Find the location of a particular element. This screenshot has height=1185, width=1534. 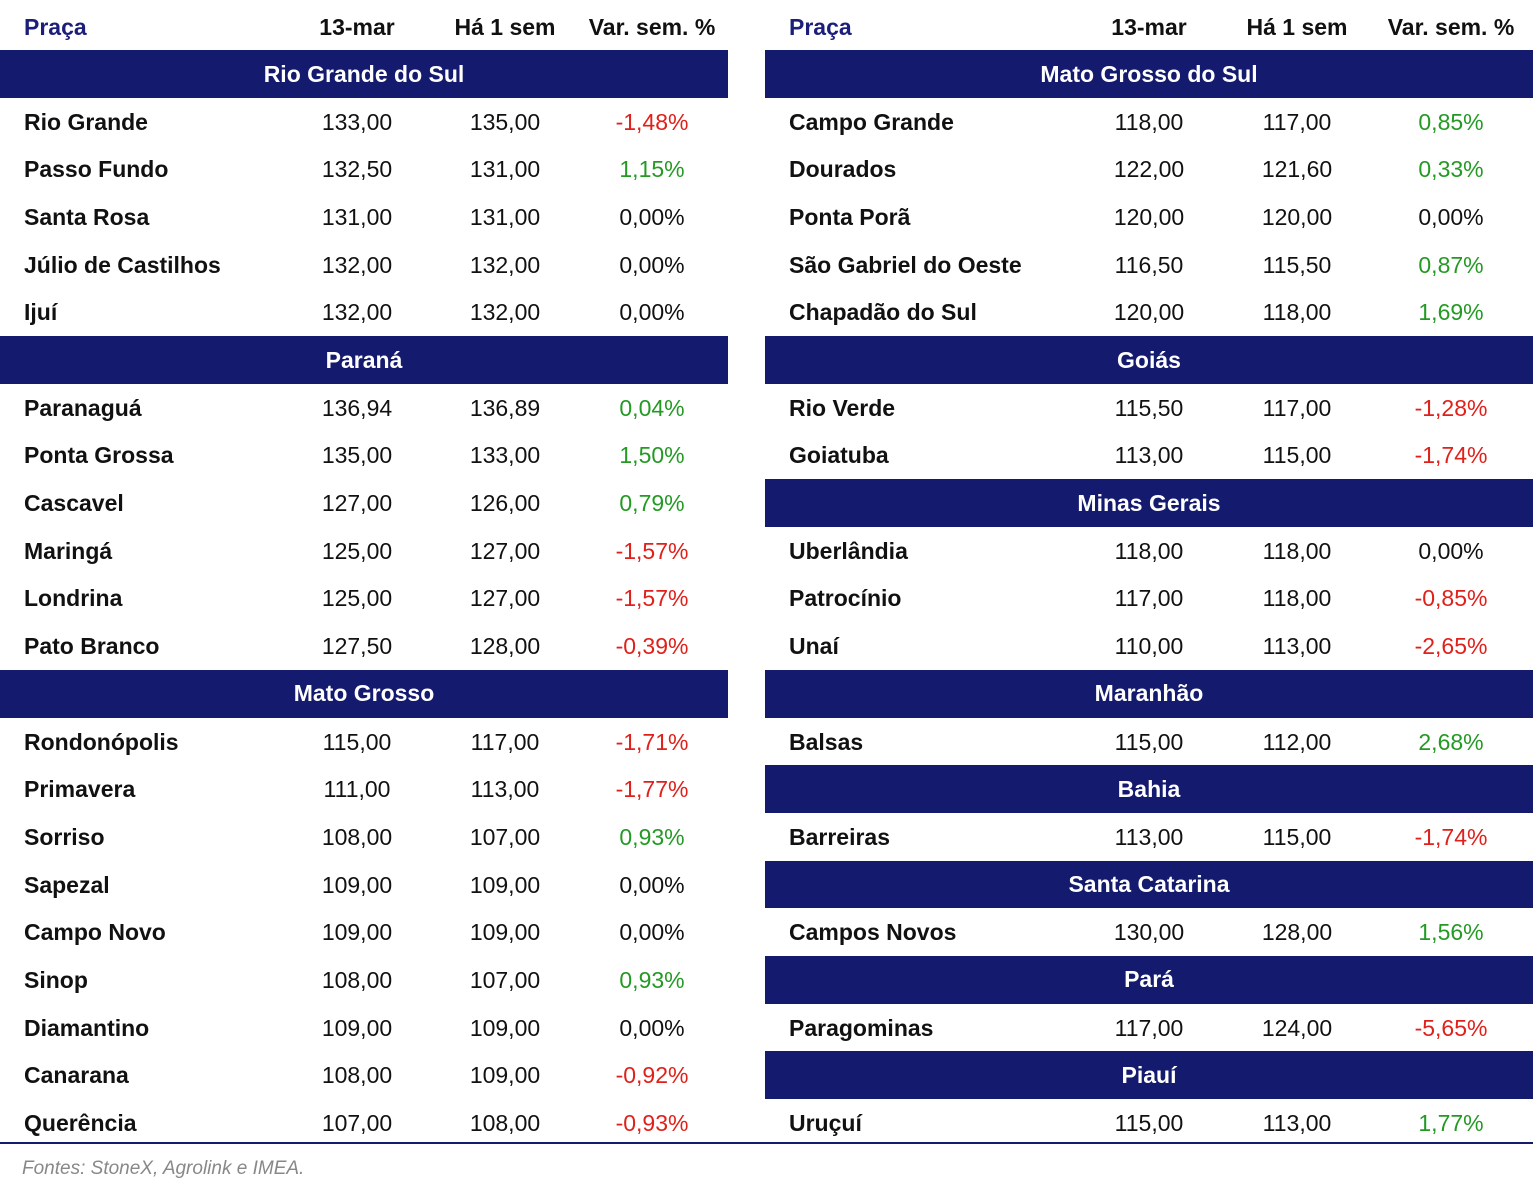

weekly-change: 1,69% is located at coordinates (1451, 312).